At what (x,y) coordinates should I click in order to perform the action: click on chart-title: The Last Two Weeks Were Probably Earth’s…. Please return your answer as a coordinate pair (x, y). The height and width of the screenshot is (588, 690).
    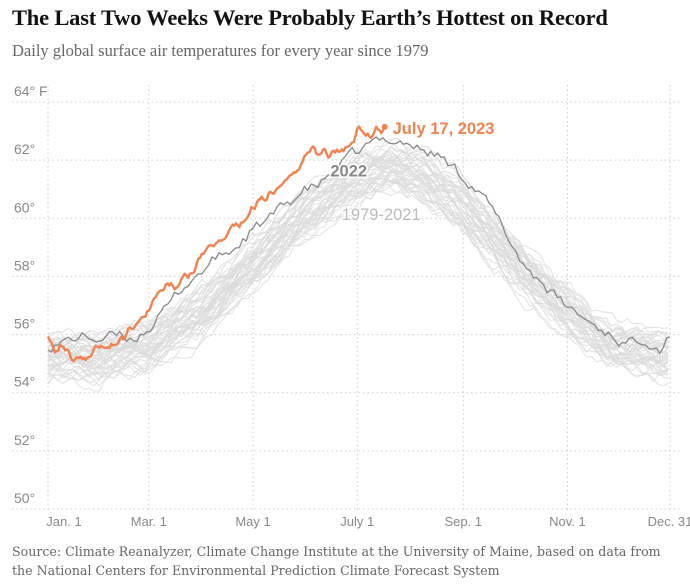
    Looking at the image, I should click on (310, 17).